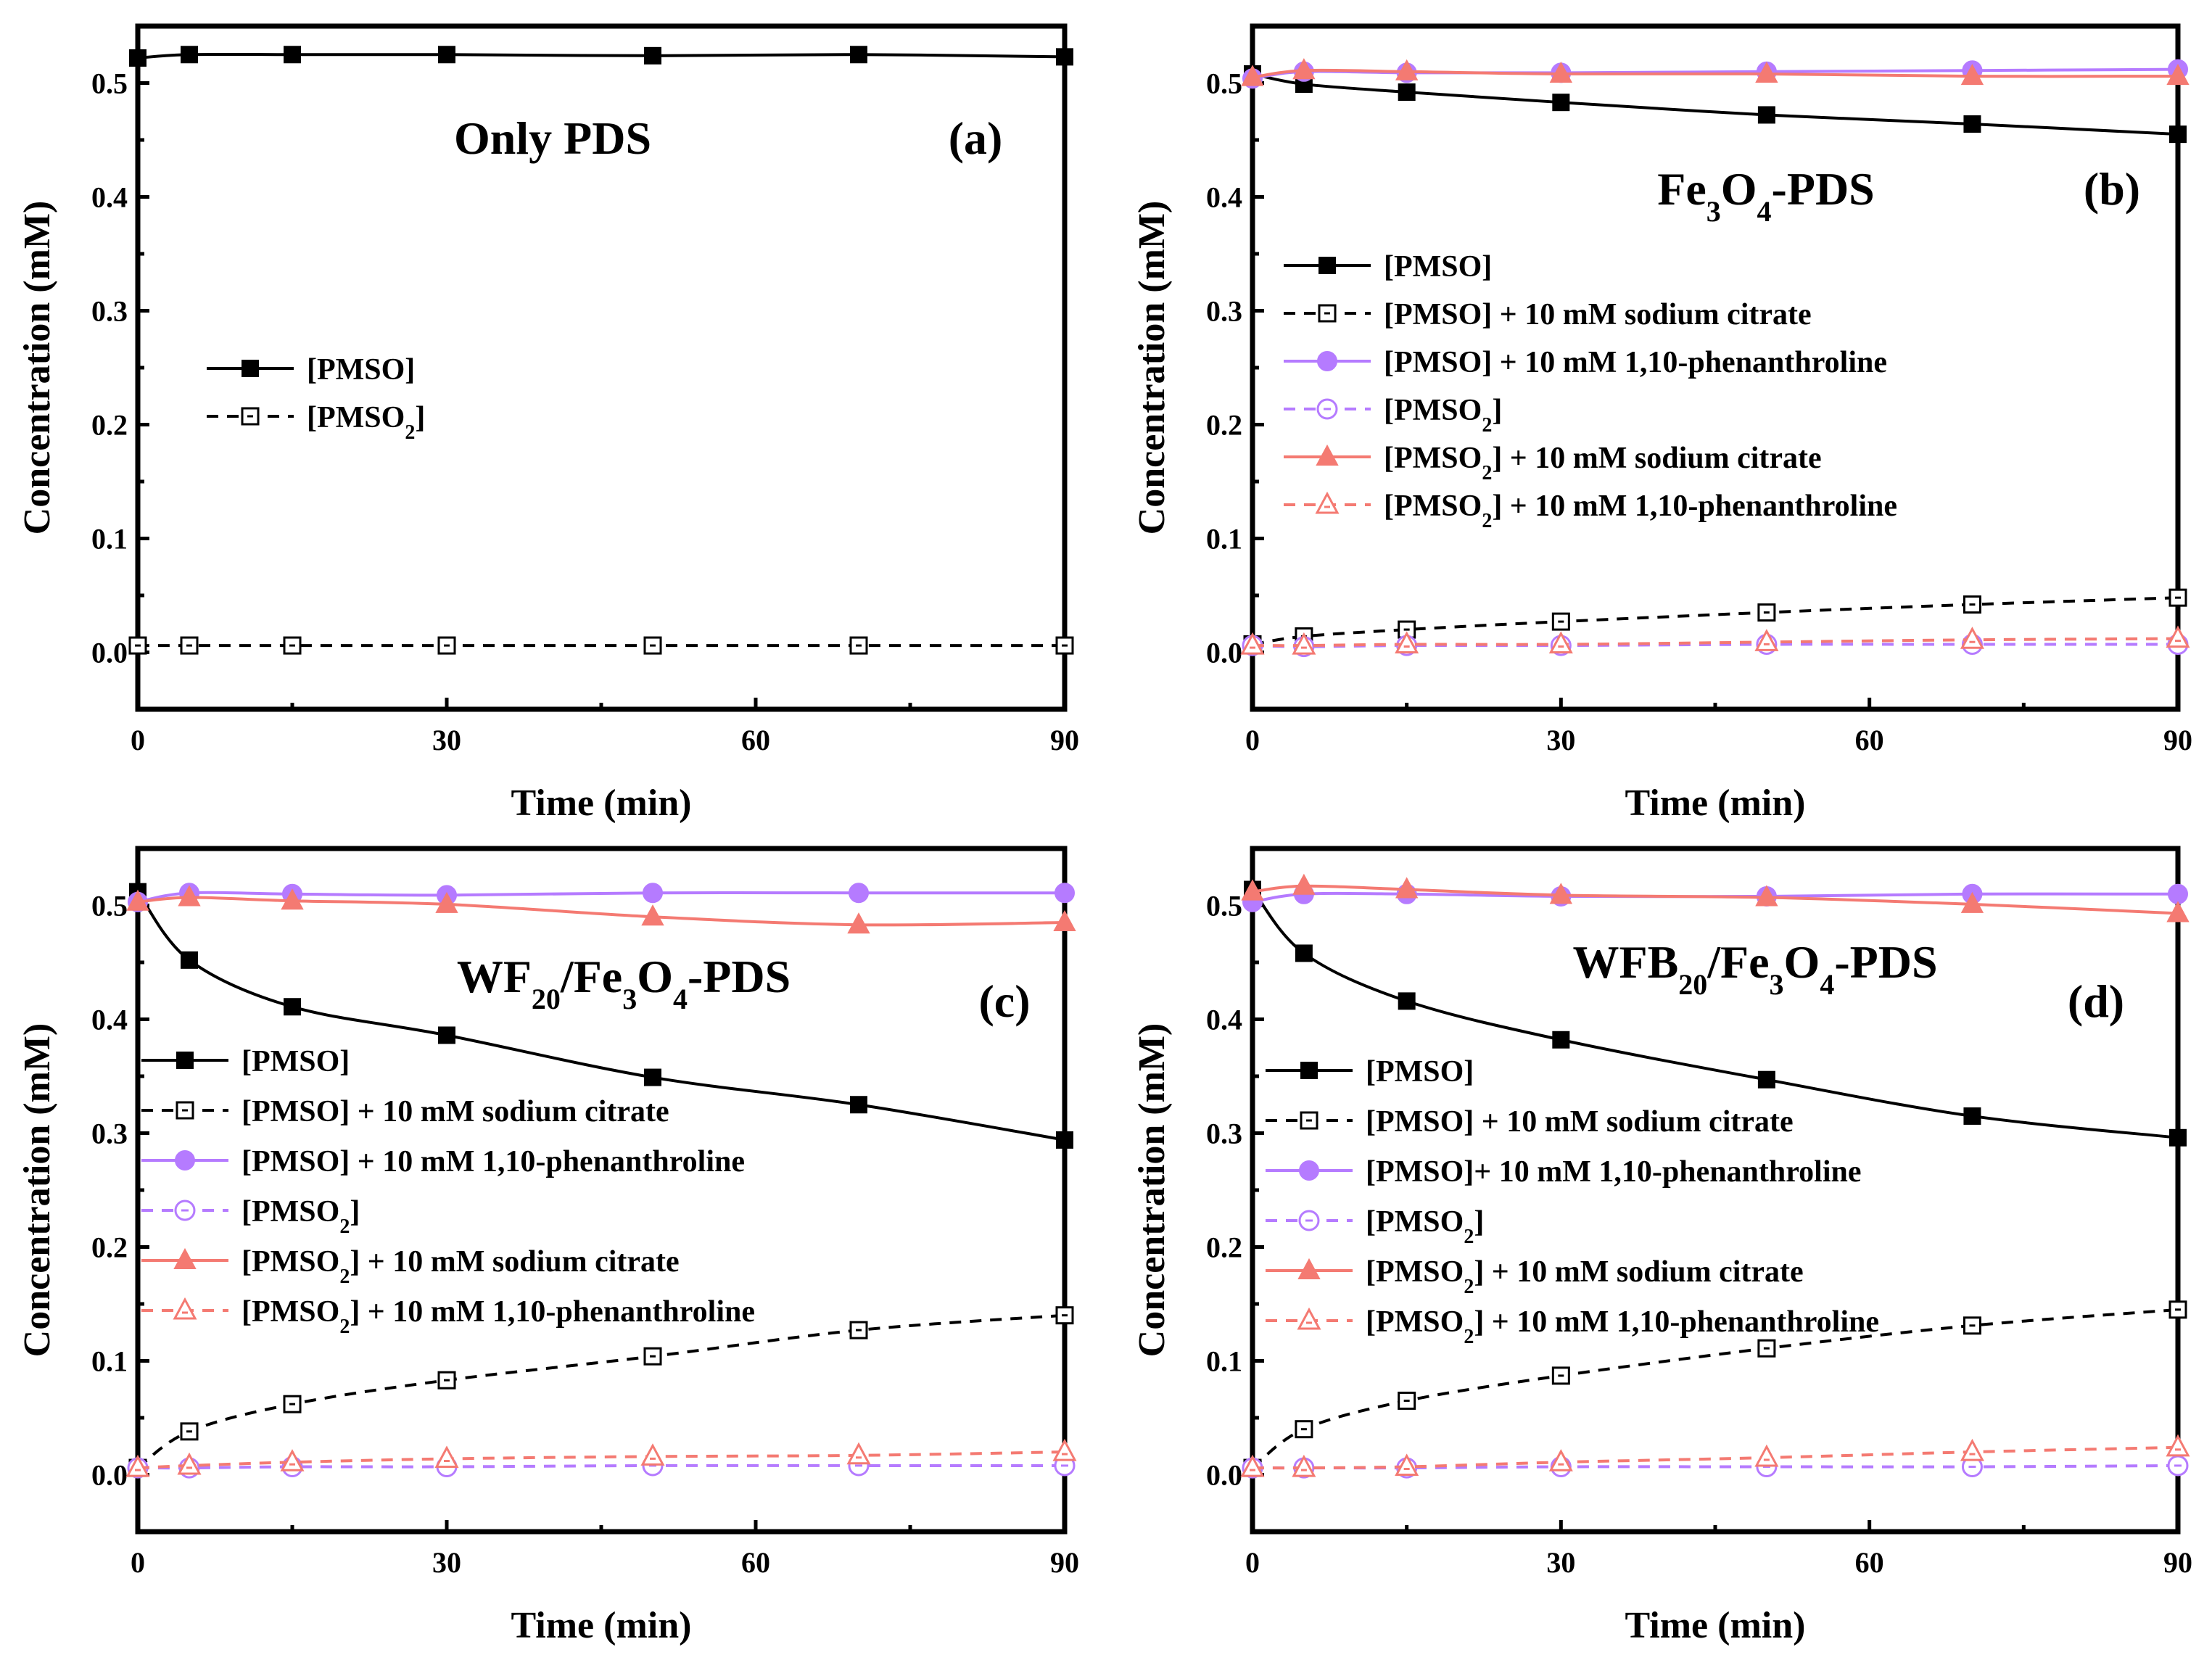  Describe the element at coordinates (601, 56) in the screenshot. I see `series-pmso` at that location.